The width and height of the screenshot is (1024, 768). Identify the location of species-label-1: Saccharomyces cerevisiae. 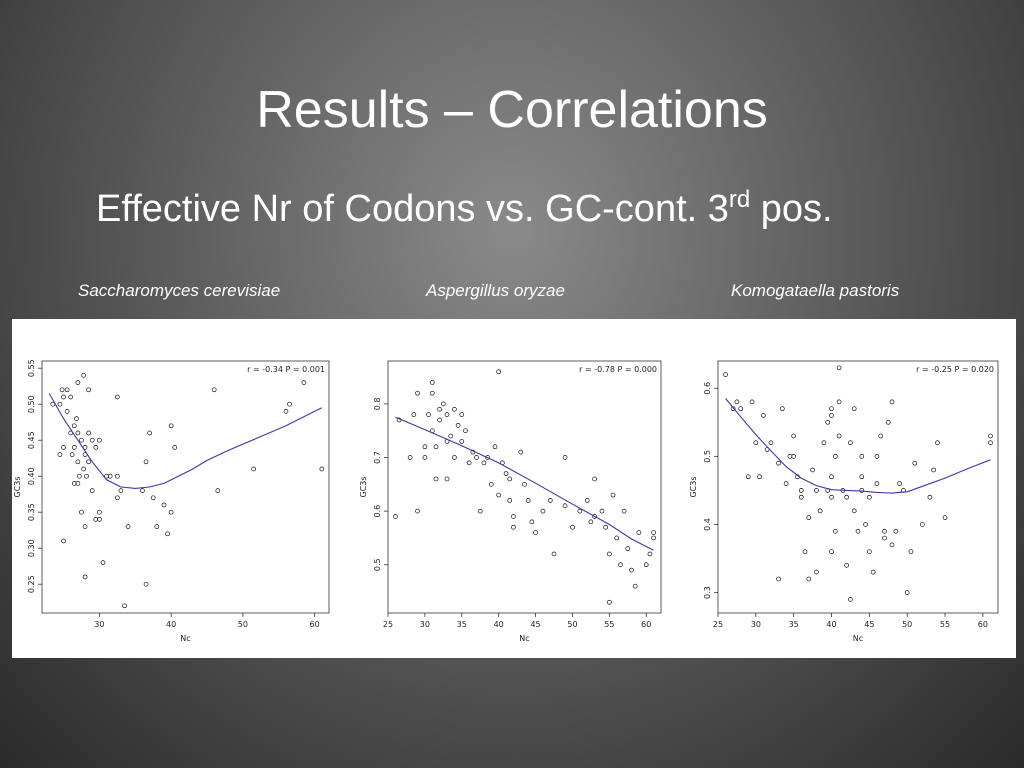
(179, 290).